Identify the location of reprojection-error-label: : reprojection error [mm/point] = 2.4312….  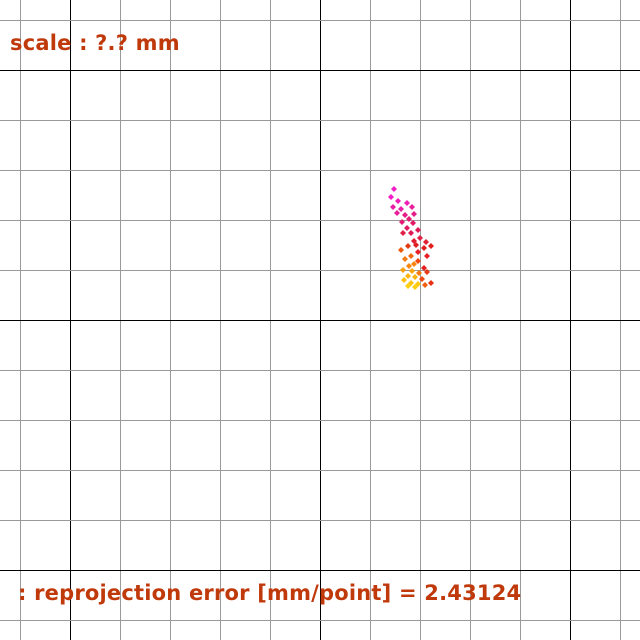
(270, 593).